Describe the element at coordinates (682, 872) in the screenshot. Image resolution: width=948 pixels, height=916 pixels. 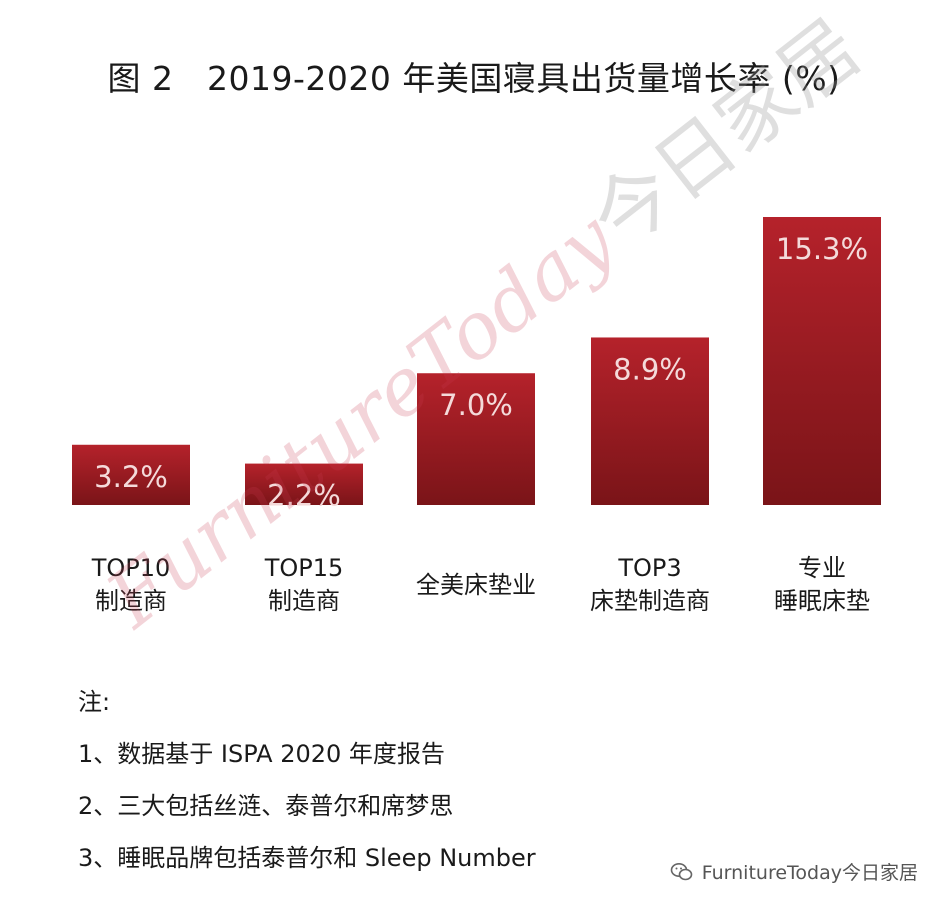
I see `wechat-icon` at that location.